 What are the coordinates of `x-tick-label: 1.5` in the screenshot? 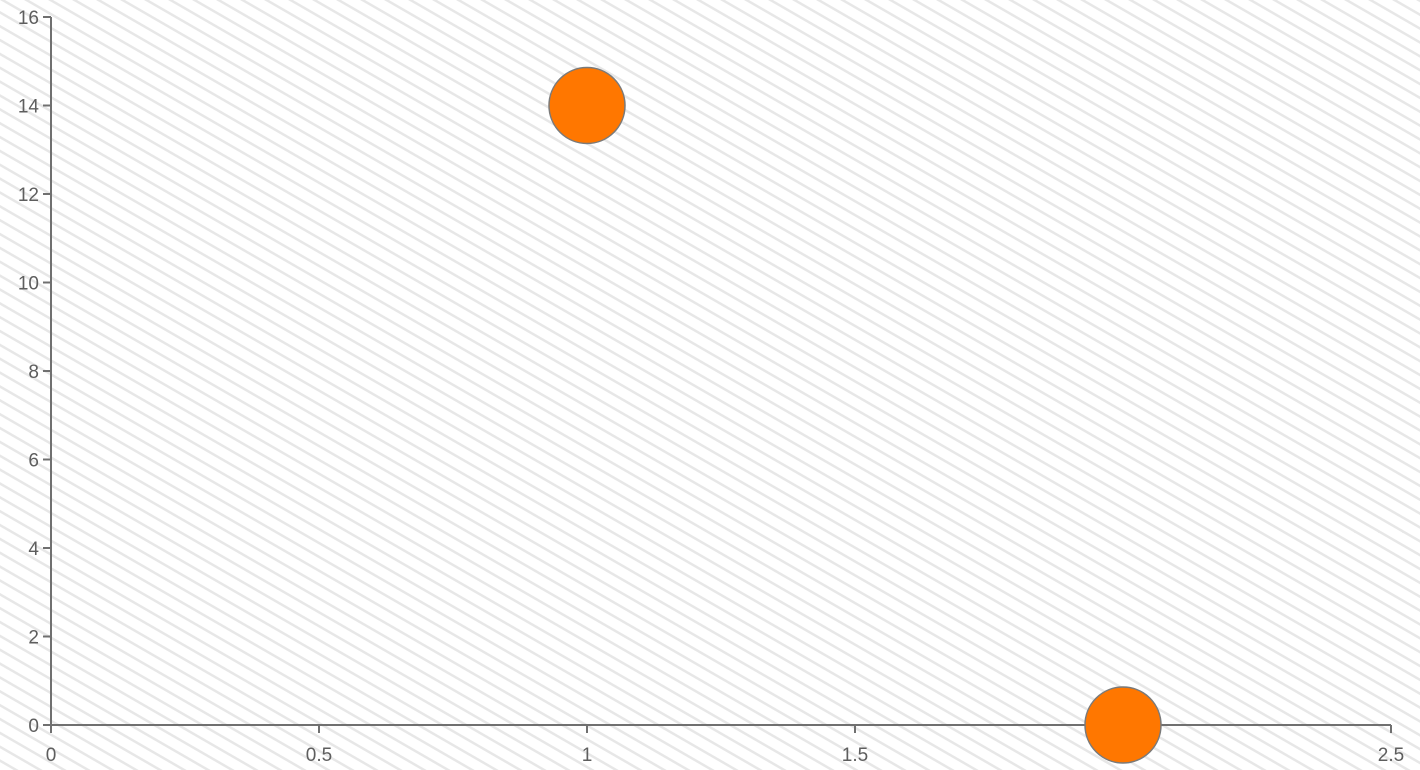 It's located at (855, 755).